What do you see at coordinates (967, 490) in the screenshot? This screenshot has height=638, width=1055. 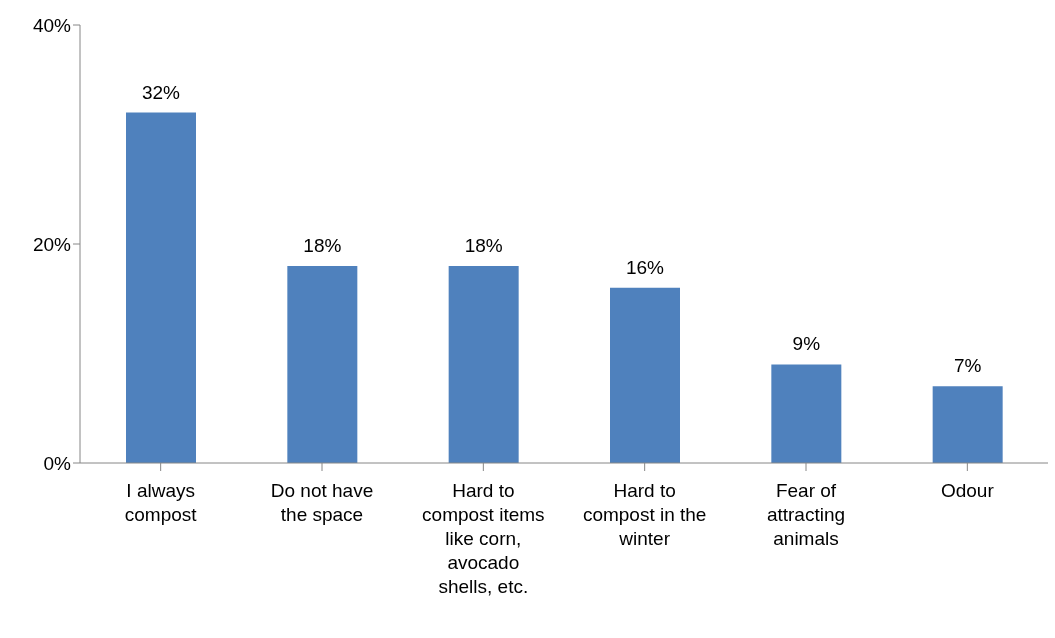 I see `x-tick-label: Odour` at bounding box center [967, 490].